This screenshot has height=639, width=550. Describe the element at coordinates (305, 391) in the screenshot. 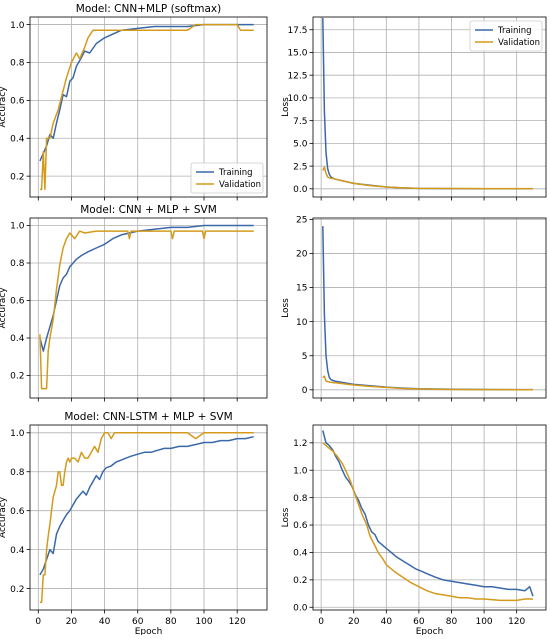

I see `y-tick-label: 0` at that location.